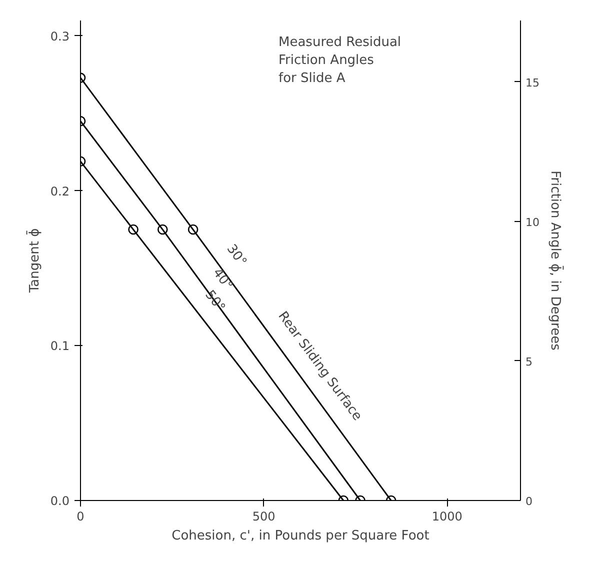 The image size is (606, 576). Describe the element at coordinates (555, 260) in the screenshot. I see `y2-axis-title: Friction Angle ϕ̄, in Degrees` at that location.